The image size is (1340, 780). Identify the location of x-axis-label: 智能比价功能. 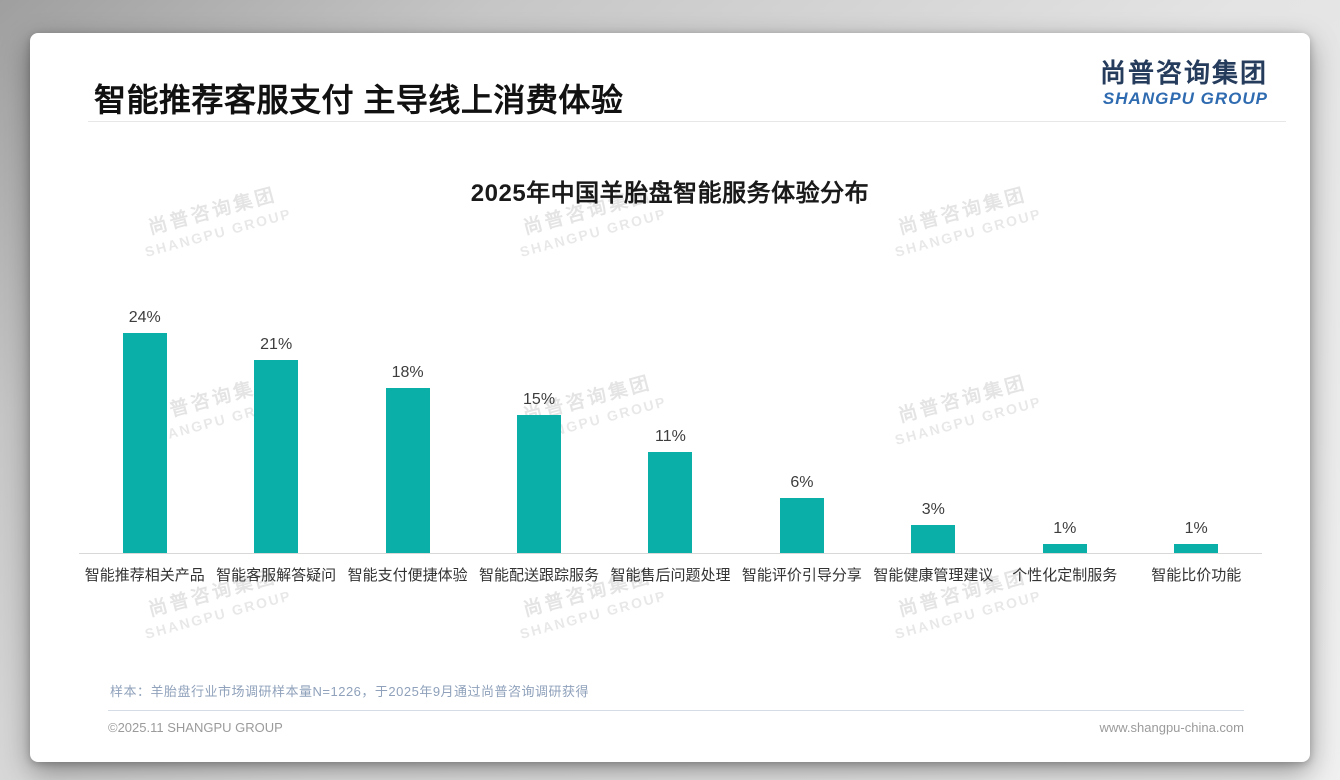
(1196, 575).